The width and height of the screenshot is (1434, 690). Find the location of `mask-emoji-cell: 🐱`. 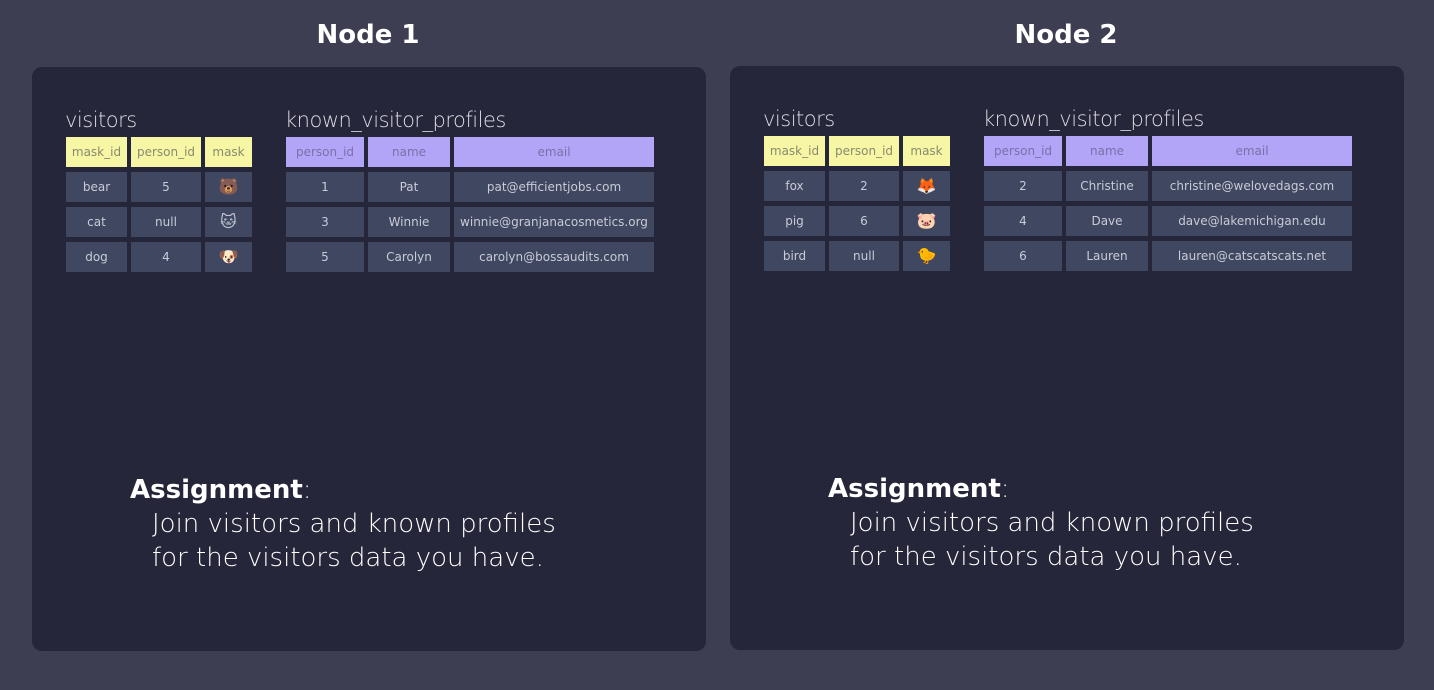

mask-emoji-cell: 🐱 is located at coordinates (228, 222).